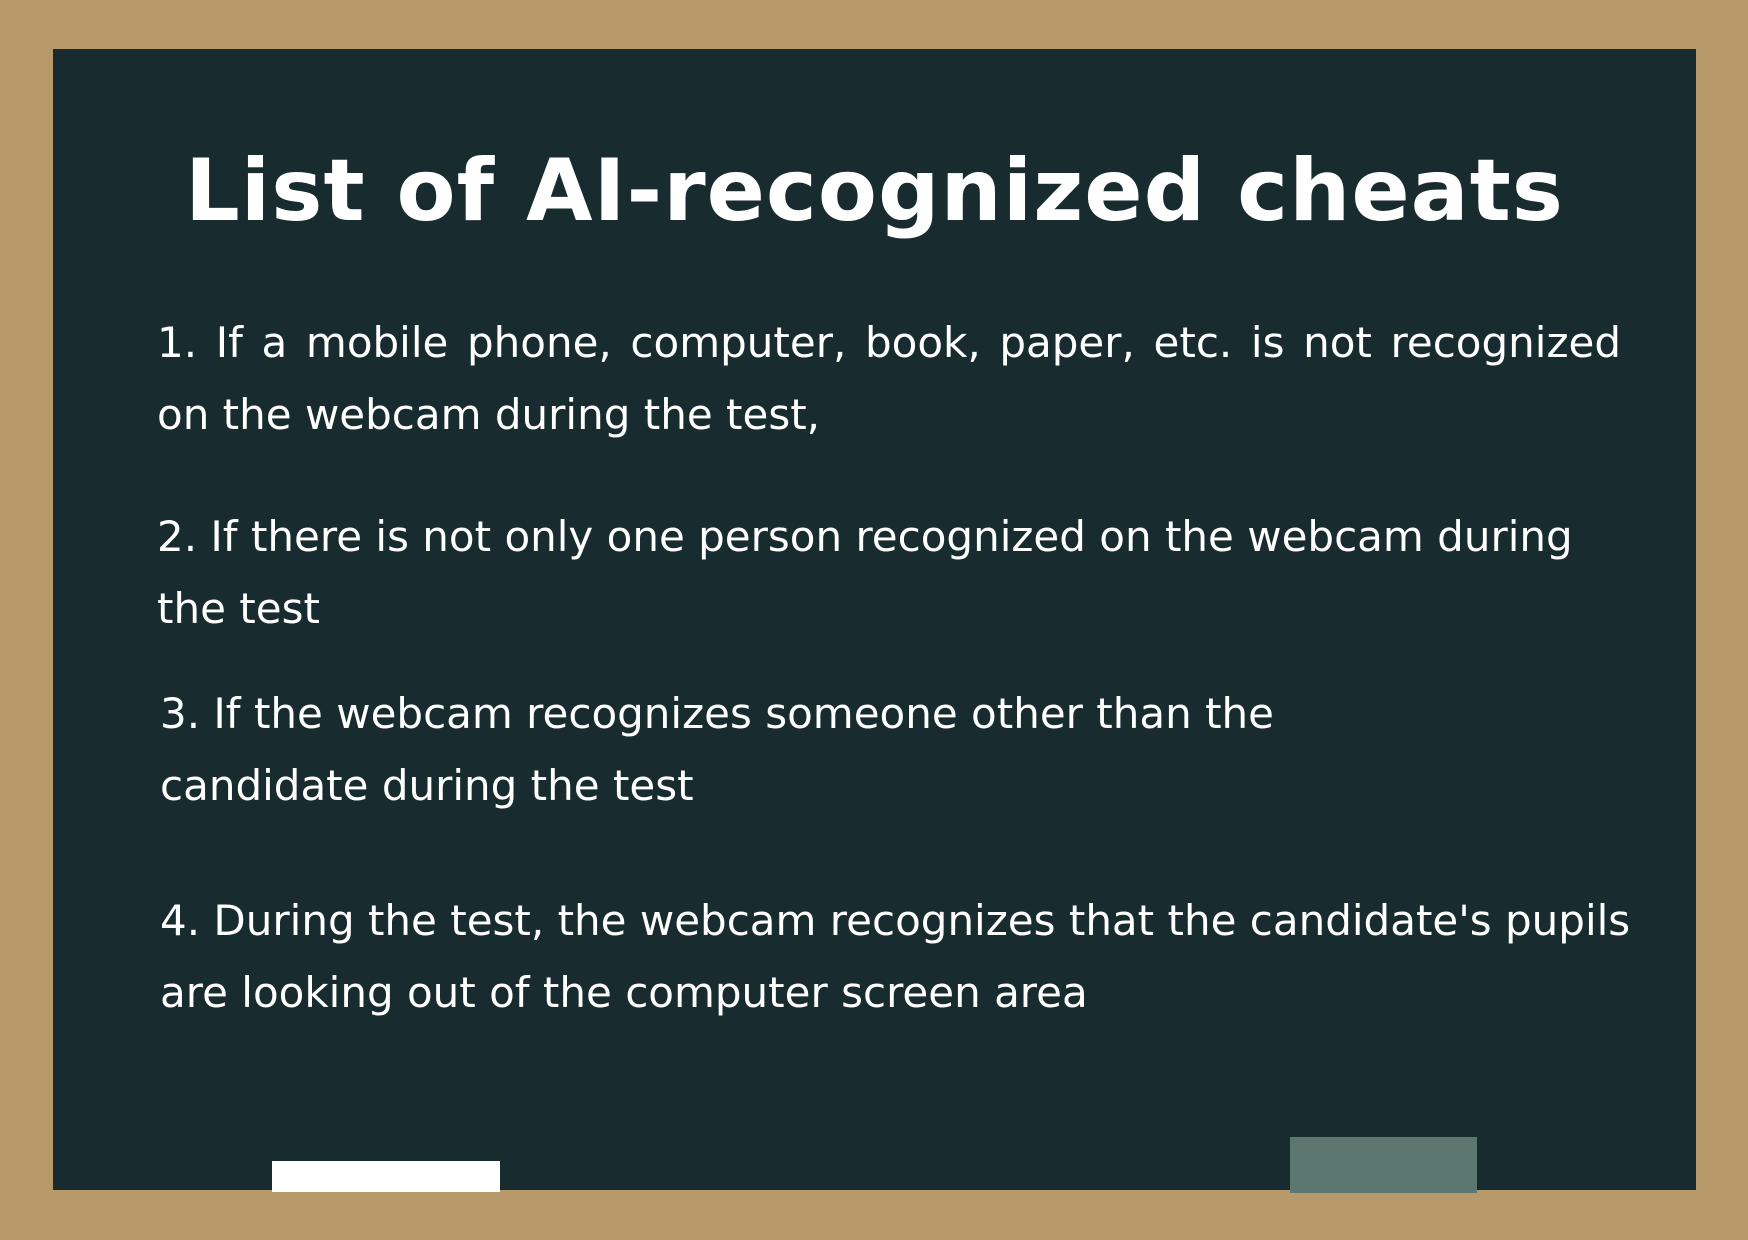 This screenshot has height=1240, width=1748. What do you see at coordinates (874, 191) in the screenshot?
I see `board-title: List of AI-recognized cheats` at bounding box center [874, 191].